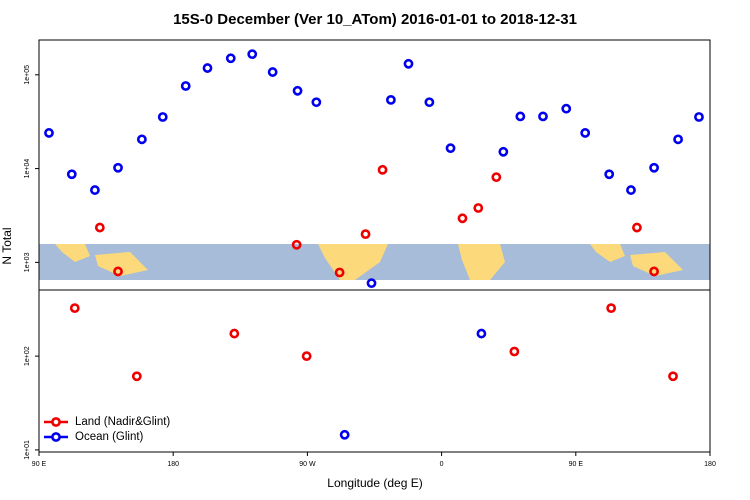 This screenshot has height=500, width=750. I want to click on x-axis-label: Longitude (deg E), so click(374, 483).